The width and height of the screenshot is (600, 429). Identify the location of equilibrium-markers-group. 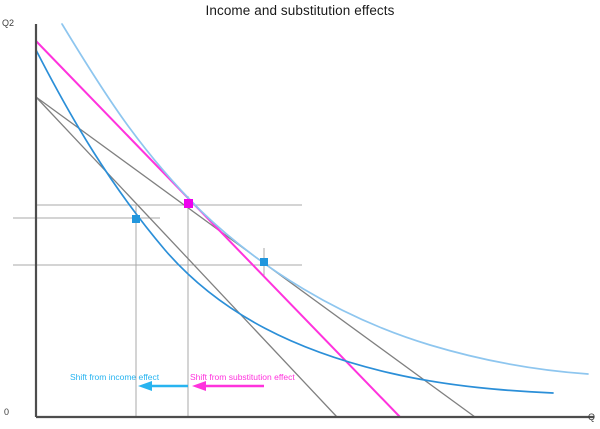
(200, 232).